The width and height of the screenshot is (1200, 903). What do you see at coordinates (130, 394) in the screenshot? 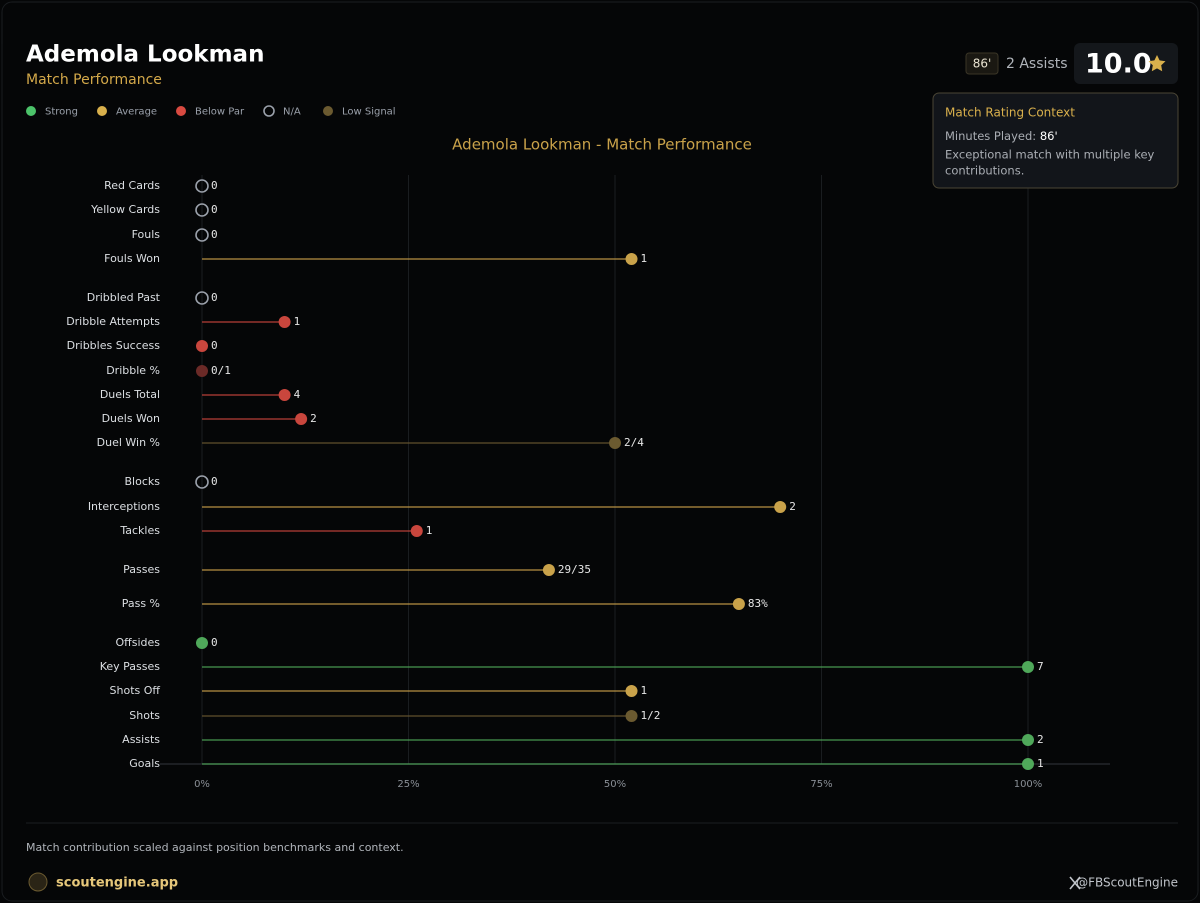
I see `category-label: Duels Total` at bounding box center [130, 394].